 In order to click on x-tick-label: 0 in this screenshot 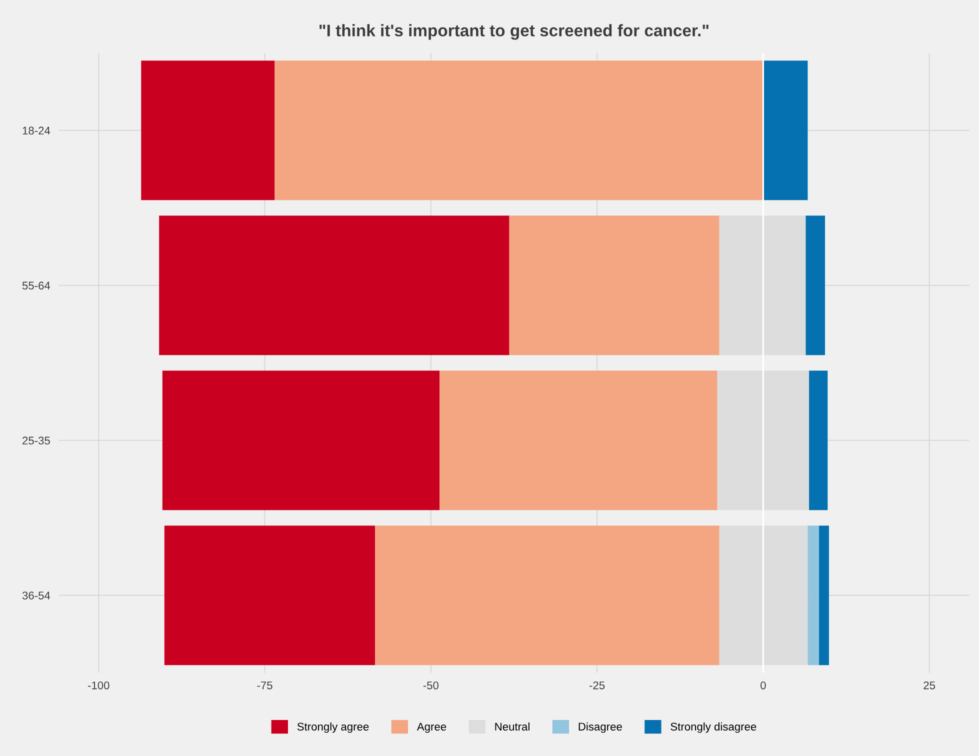, I will do `click(763, 685)`.